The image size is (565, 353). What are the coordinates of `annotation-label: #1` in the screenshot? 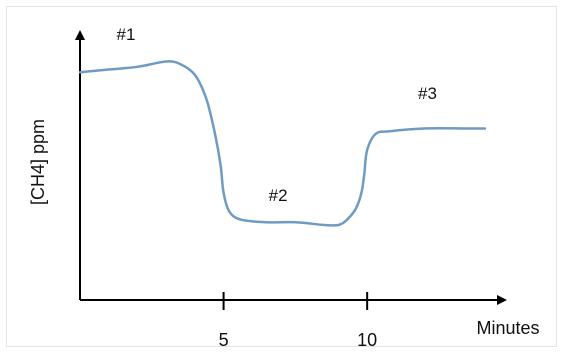 It's located at (125, 34).